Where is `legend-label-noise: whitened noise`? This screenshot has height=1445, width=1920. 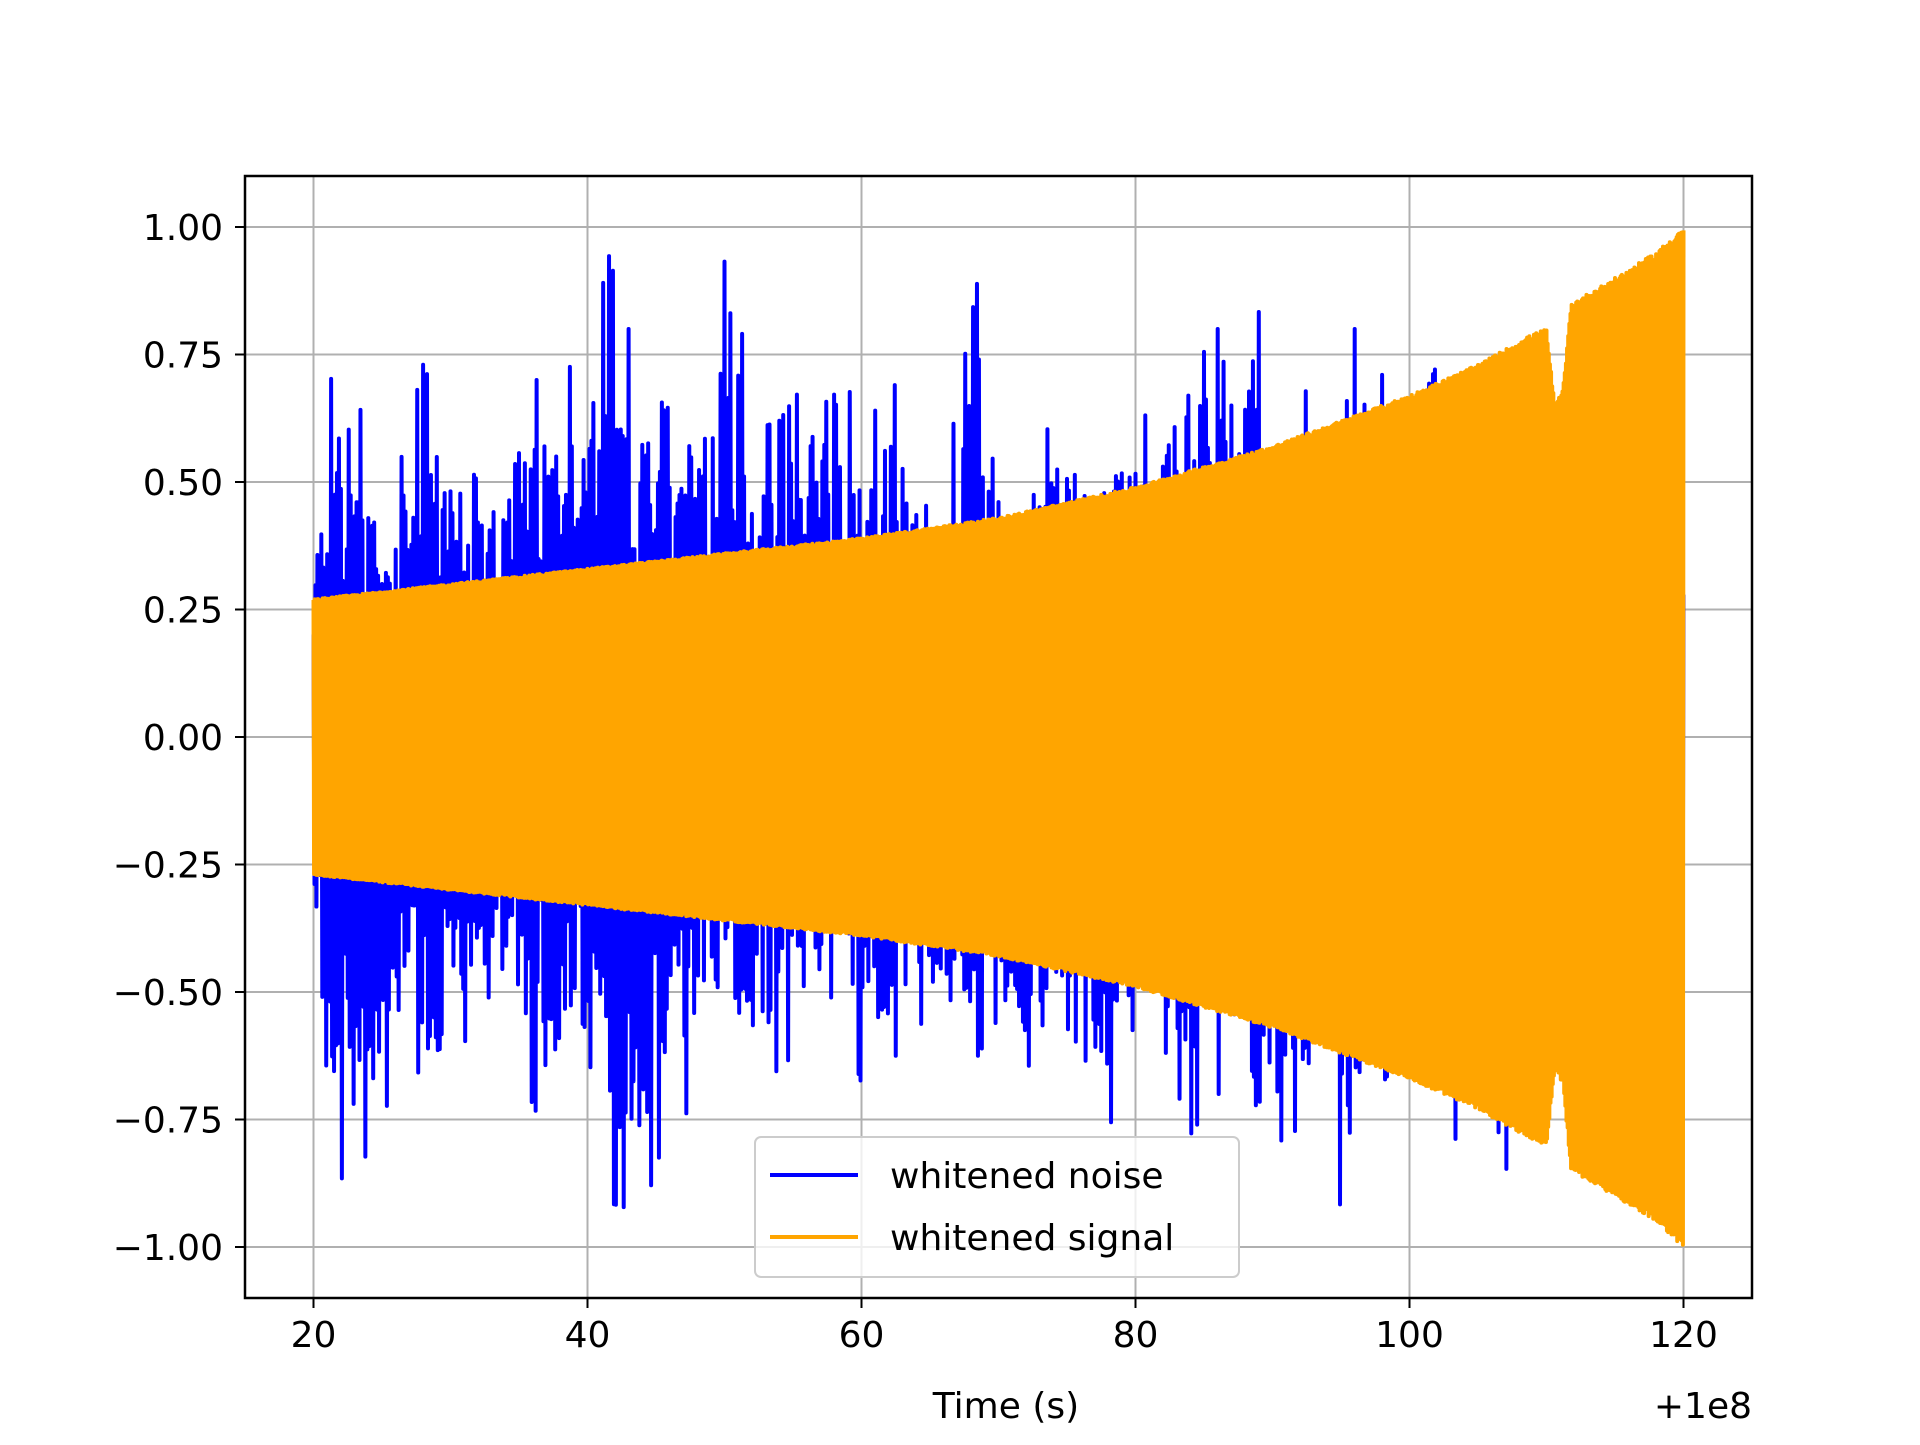 legend-label-noise: whitened noise is located at coordinates (1027, 1176).